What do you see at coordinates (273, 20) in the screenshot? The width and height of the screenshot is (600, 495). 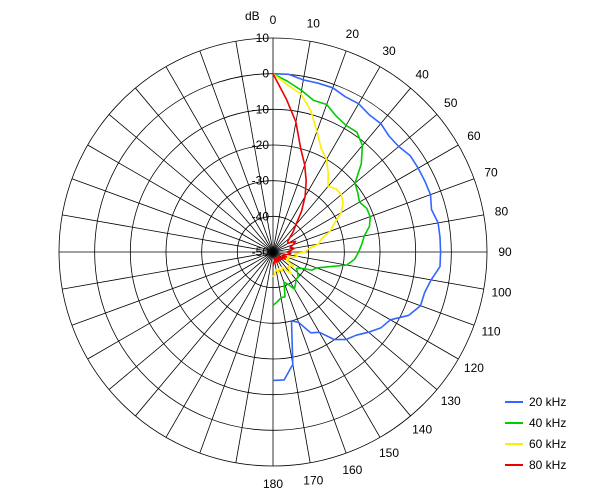 I see `angular-tick-label: 0` at bounding box center [273, 20].